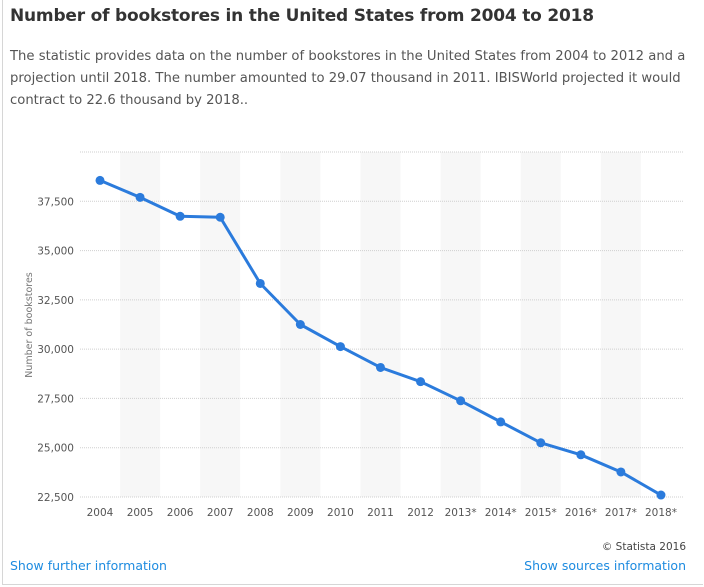  I want to click on y-tick-label: 35,000, so click(55, 252).